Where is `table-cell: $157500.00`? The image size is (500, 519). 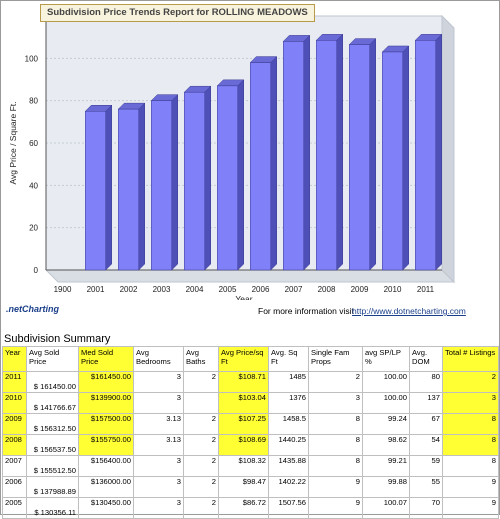 table-cell: $157500.00 is located at coordinates (106, 424).